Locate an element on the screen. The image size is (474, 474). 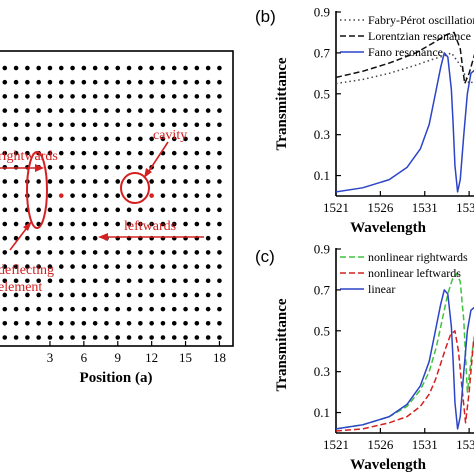
x-tick-label: 1536 is located at coordinates (465, 444).